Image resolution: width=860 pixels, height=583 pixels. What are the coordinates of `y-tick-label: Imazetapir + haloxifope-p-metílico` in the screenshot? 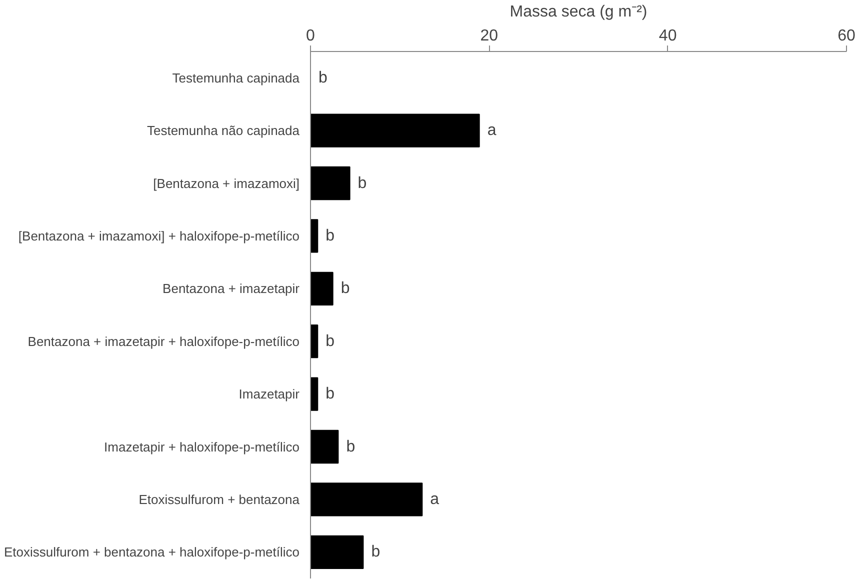 It's located at (202, 446).